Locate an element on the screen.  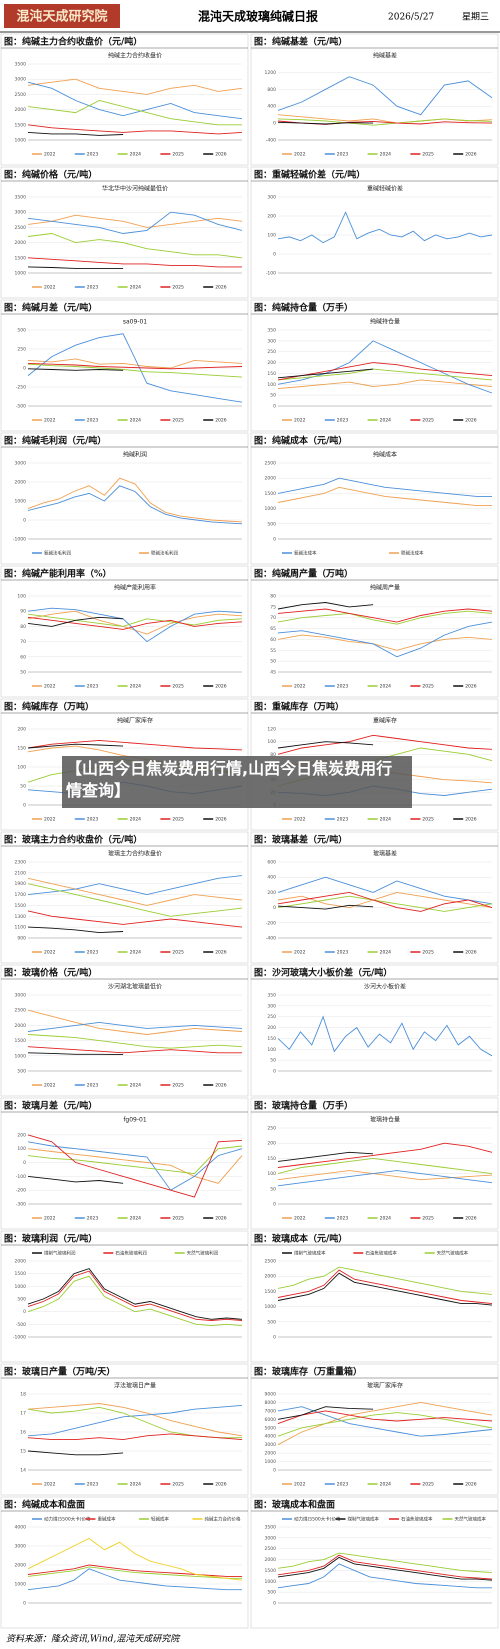
panel-title: 图：纯碱产能利用率（%） is located at coordinates (58, 574).